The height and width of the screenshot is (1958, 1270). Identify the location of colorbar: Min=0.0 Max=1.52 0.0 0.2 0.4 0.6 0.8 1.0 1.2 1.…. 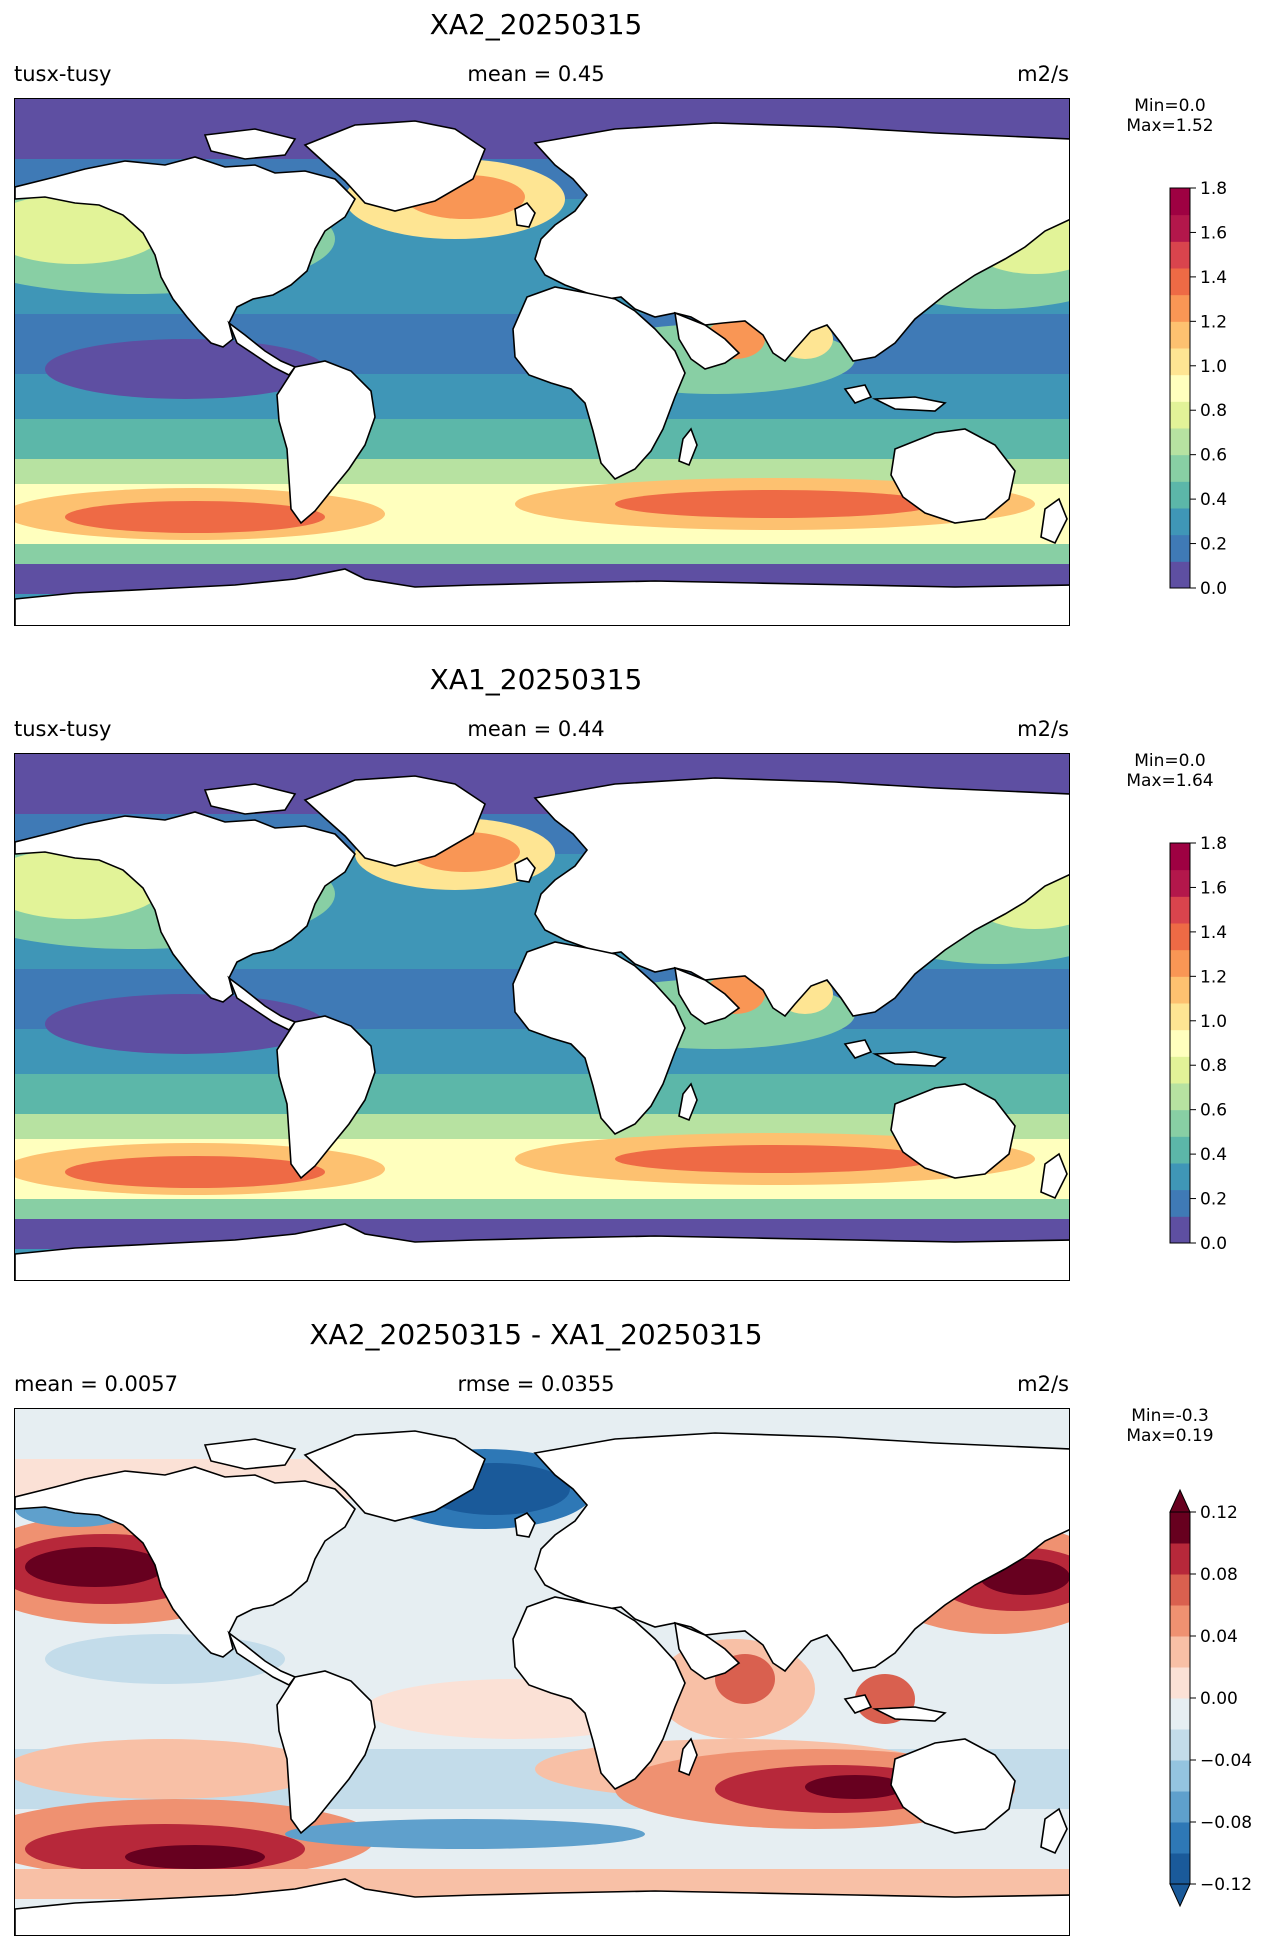
(1185, 333).